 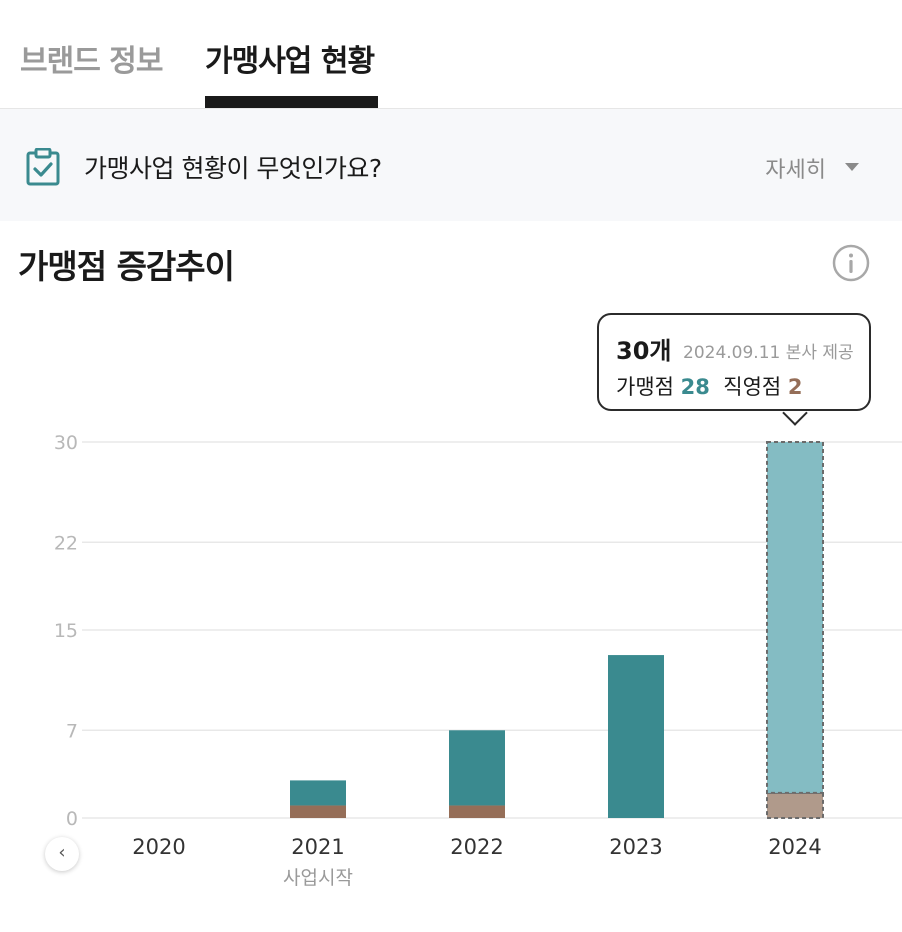 I want to click on caret-down-icon, so click(x=852, y=167).